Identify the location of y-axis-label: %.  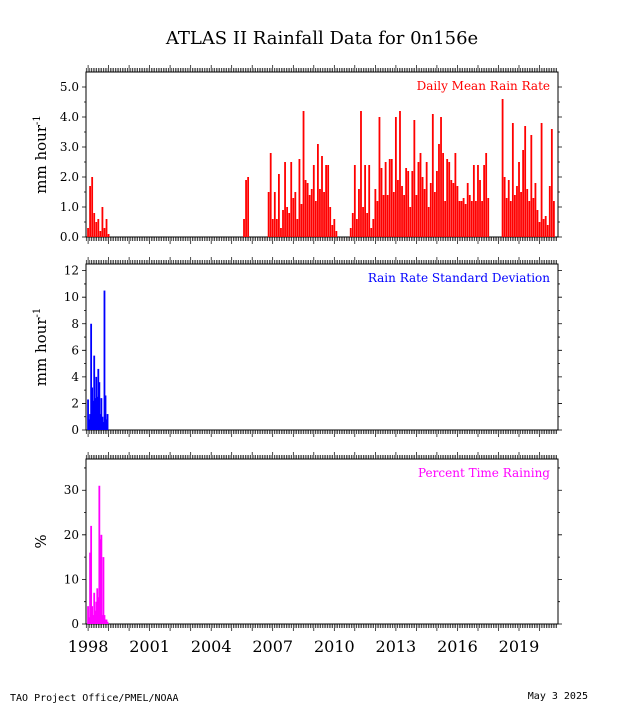
(41, 541).